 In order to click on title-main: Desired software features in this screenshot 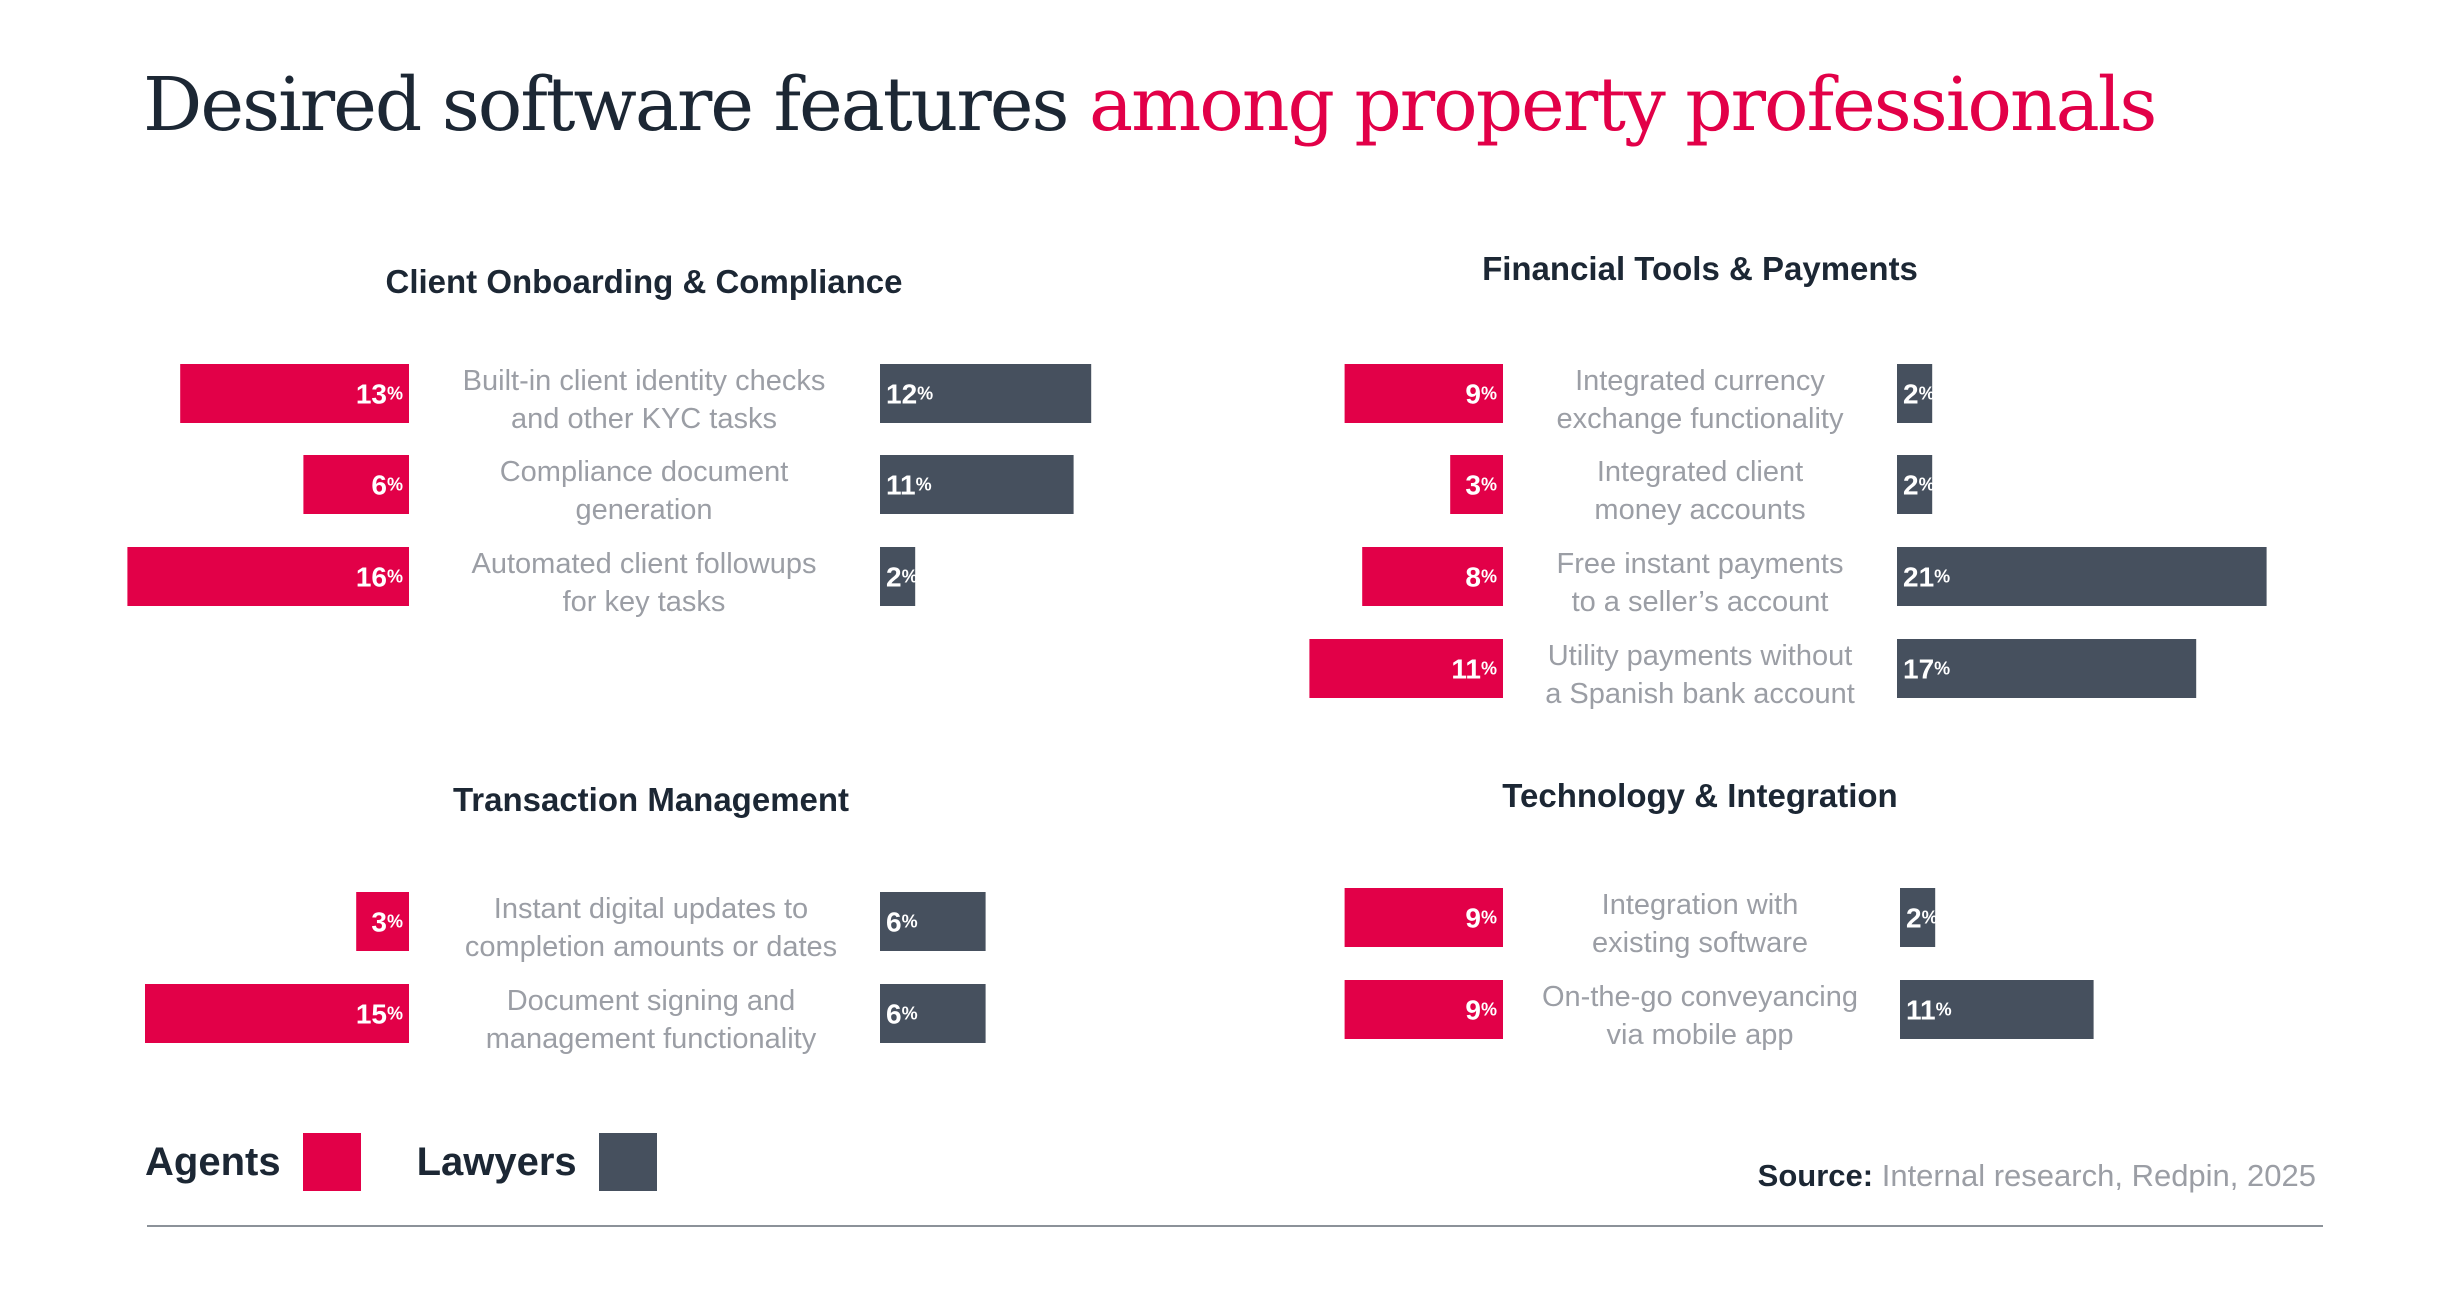, I will do `click(606, 105)`.